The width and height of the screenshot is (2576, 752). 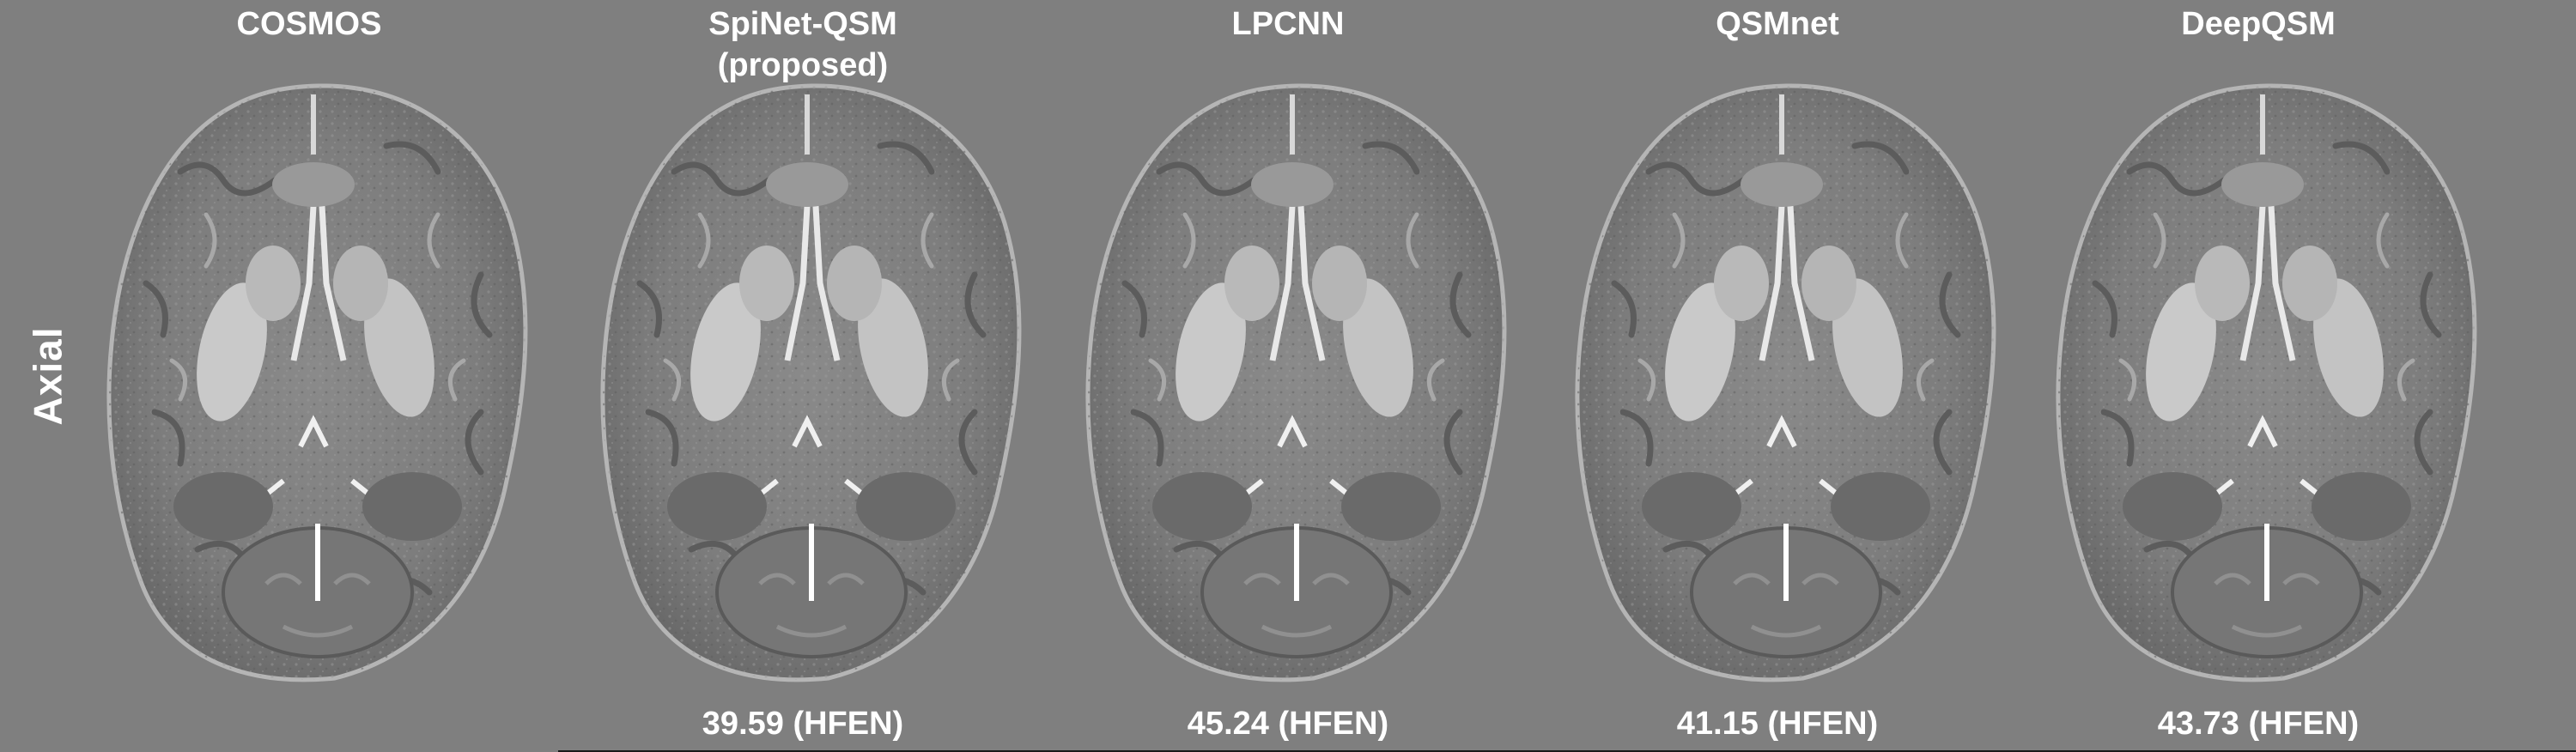 What do you see at coordinates (48, 376) in the screenshot?
I see `row-label-text: Axial` at bounding box center [48, 376].